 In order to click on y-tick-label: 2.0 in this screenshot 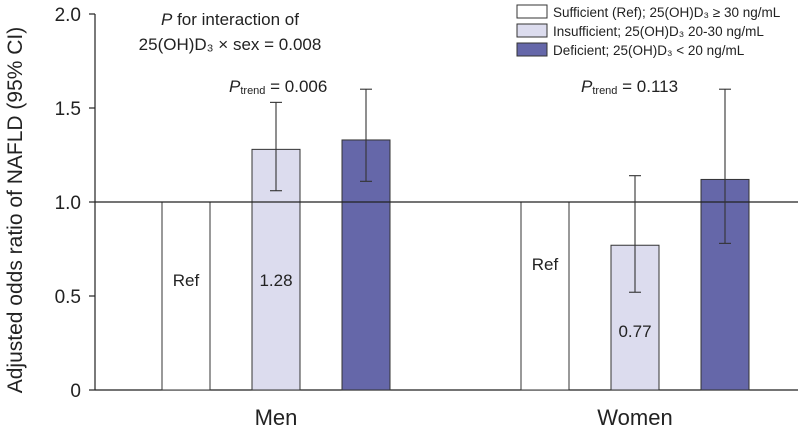, I will do `click(68, 15)`.